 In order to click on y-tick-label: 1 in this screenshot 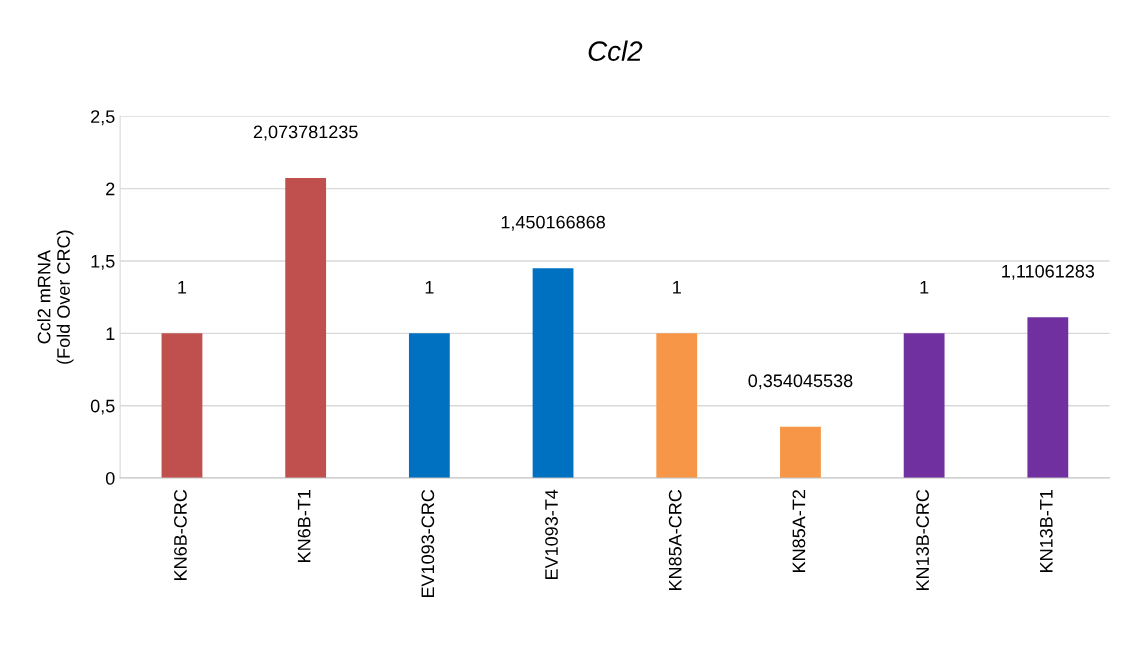, I will do `click(110, 333)`.